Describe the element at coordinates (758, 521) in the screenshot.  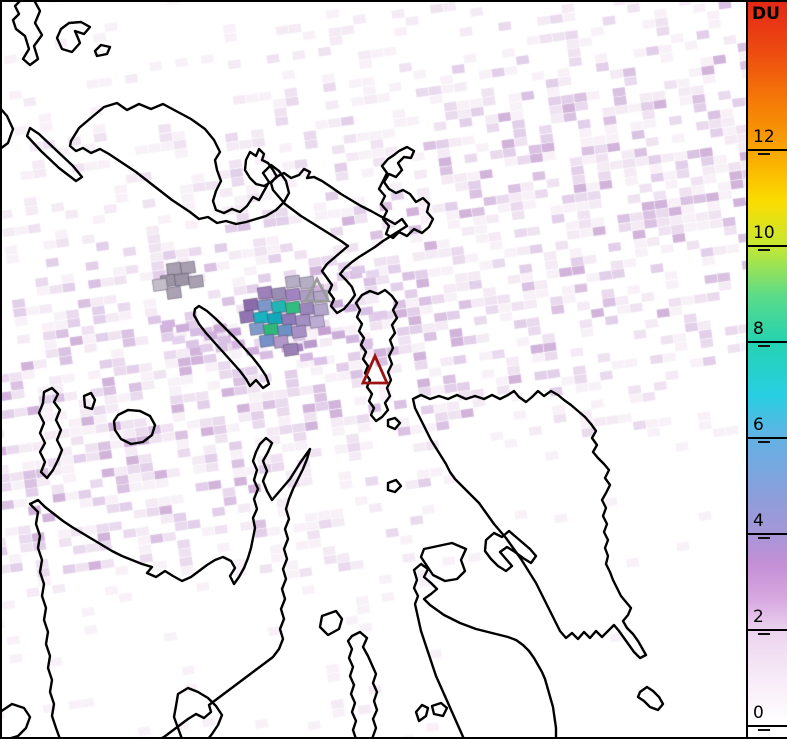
I see `colorbar-tick-label: 4` at that location.